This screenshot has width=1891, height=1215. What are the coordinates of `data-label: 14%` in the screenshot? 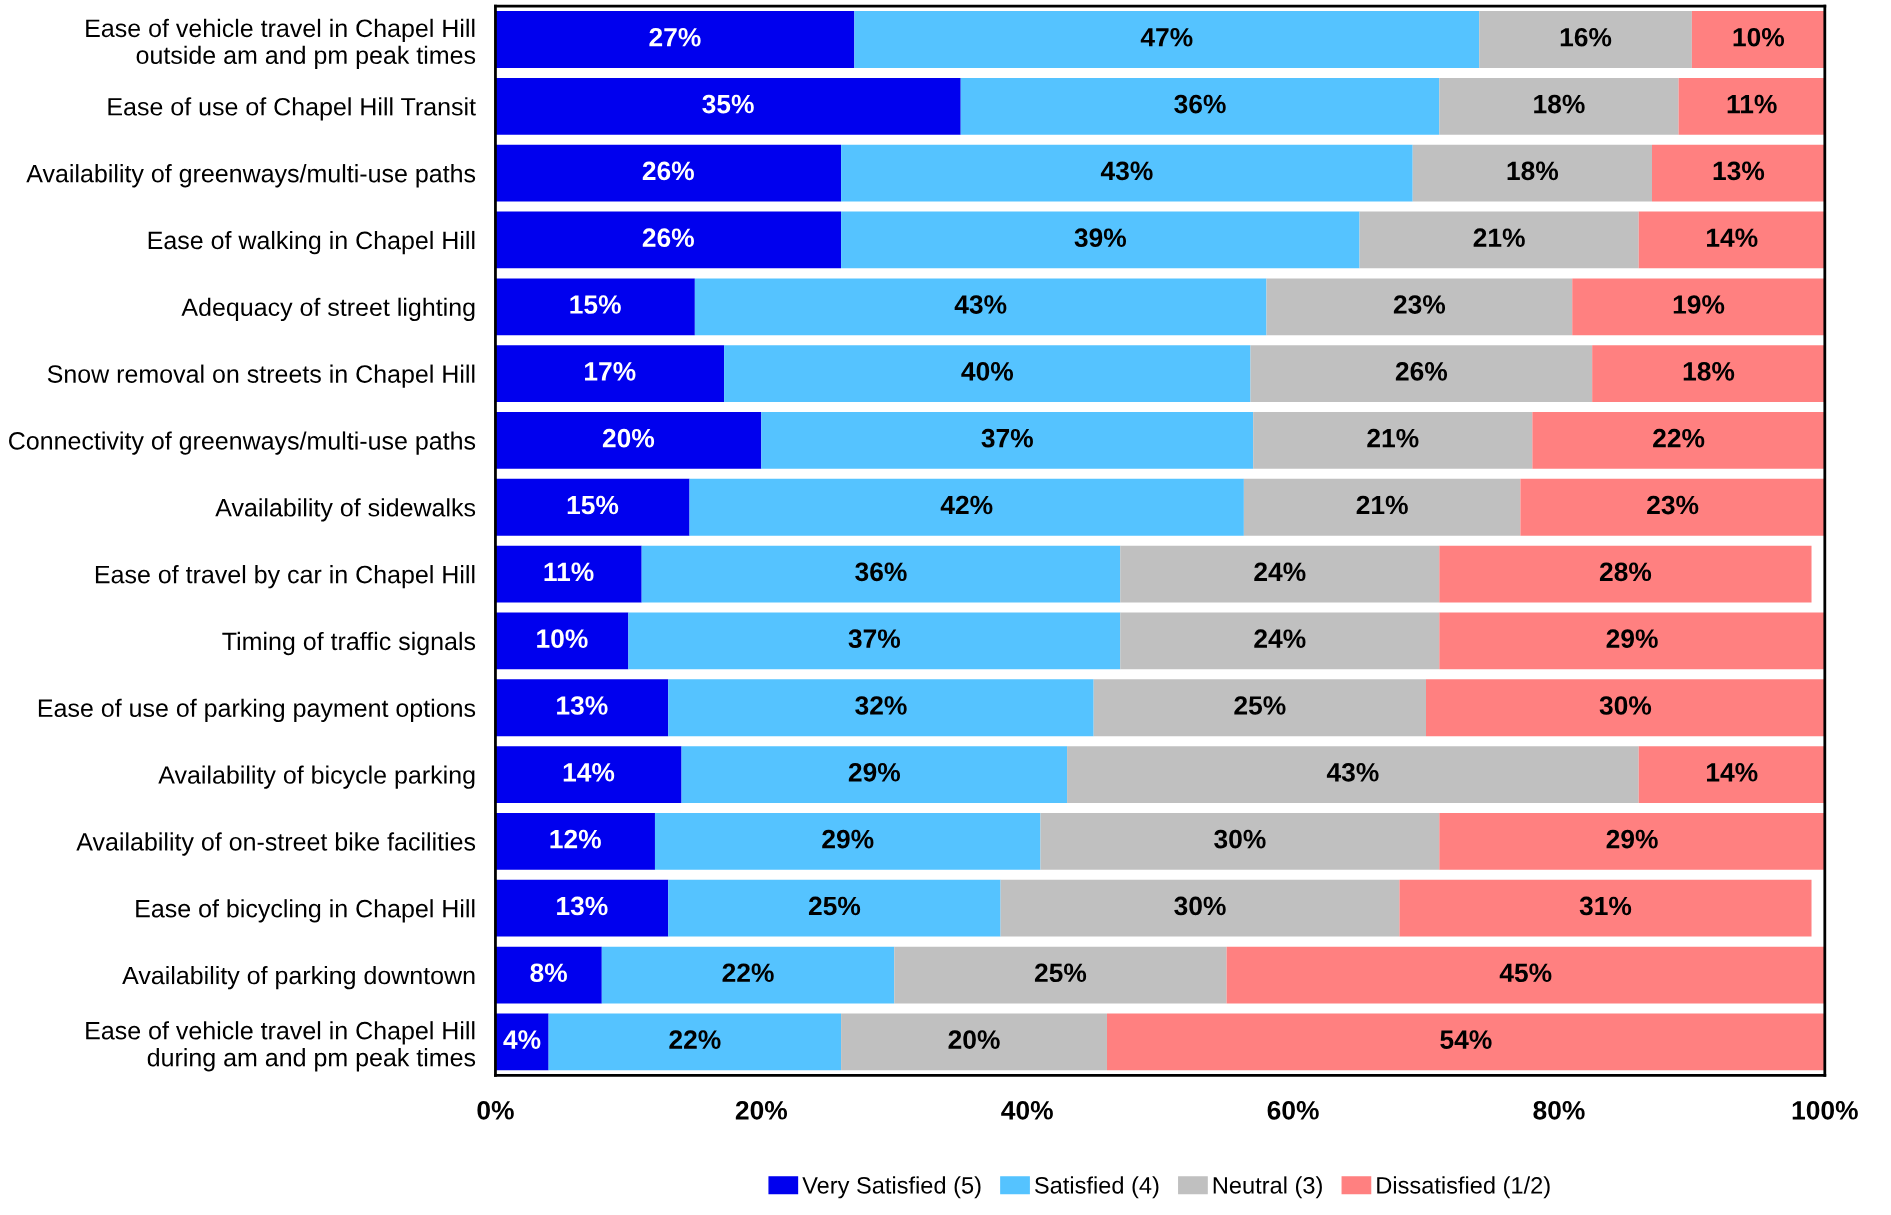 It's located at (1732, 772).